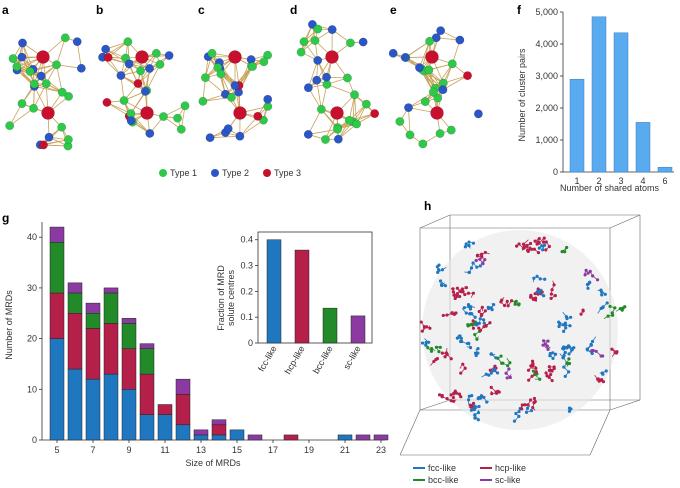 The image size is (680, 488). I want to click on f-ytick-label: 1,000, so click(546, 140).